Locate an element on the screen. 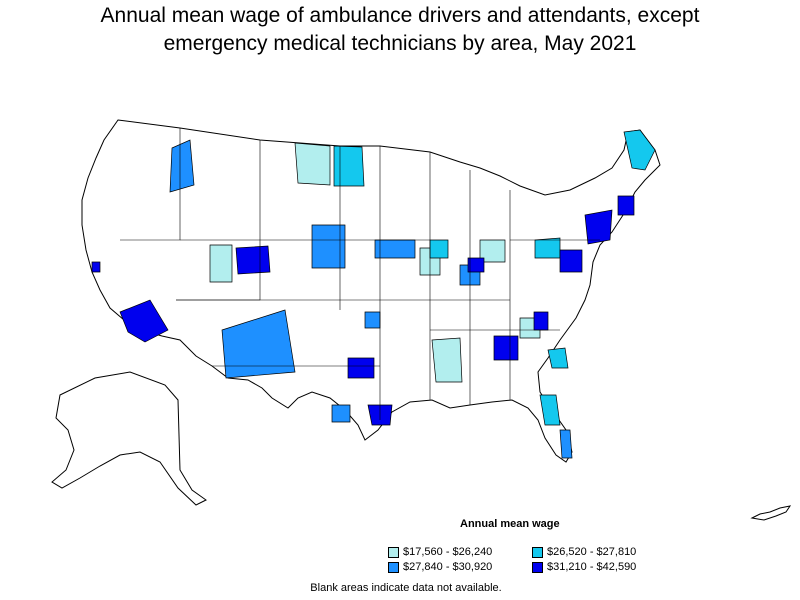 The image size is (800, 600). legend-title: Annual mean wage is located at coordinates (510, 524).